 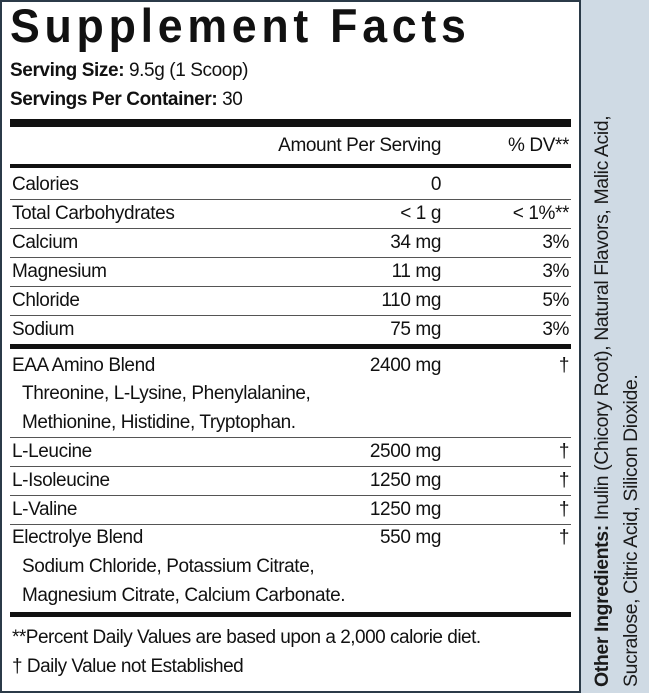 I want to click on nutrient-name: Calcium, so click(x=45, y=242).